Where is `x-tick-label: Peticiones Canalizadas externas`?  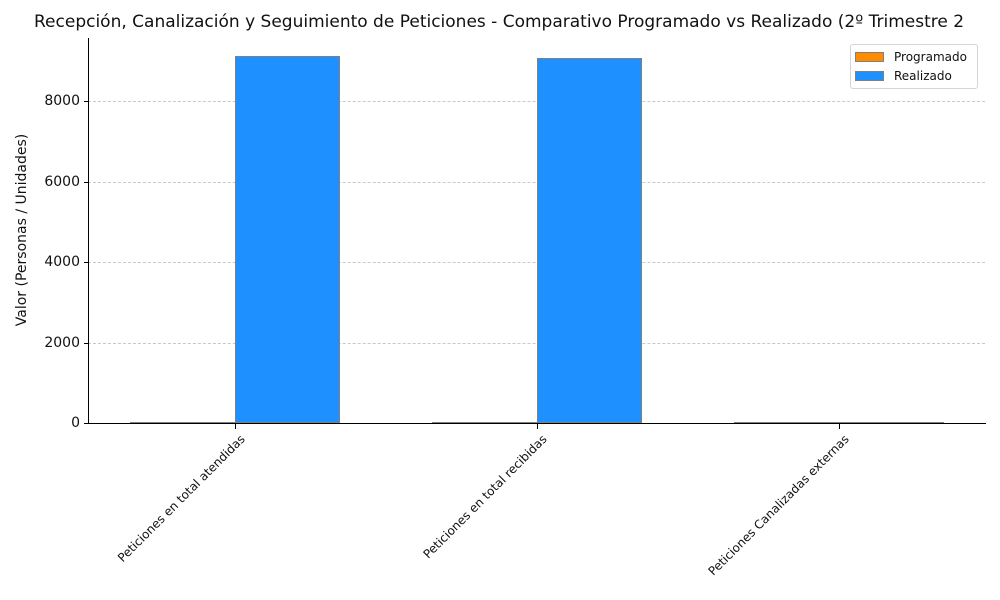 x-tick-label: Peticiones Canalizadas externas is located at coordinates (778, 505).